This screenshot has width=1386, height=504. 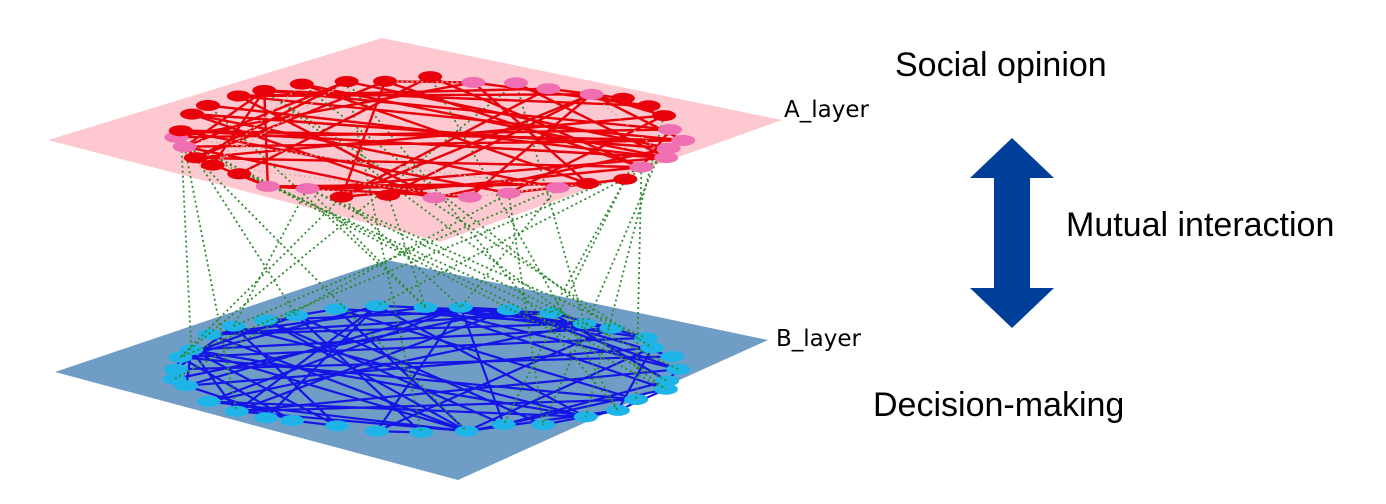 What do you see at coordinates (1200, 225) in the screenshot?
I see `mutual-interaction-caption: Mutual interaction` at bounding box center [1200, 225].